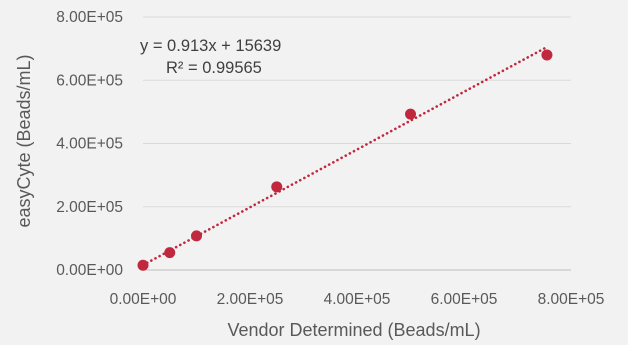 This screenshot has height=345, width=628. What do you see at coordinates (250, 299) in the screenshot?
I see `x-tick-label-1: 2.00E+05` at bounding box center [250, 299].